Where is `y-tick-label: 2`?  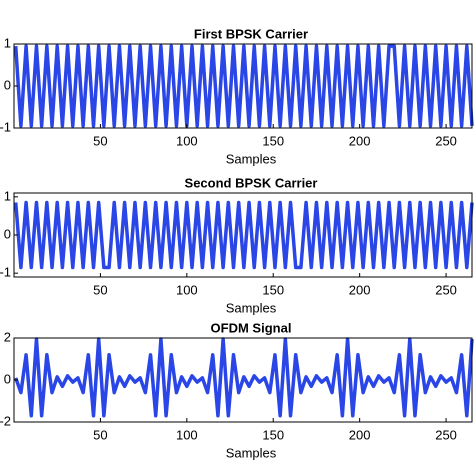
y-tick-label: 2 is located at coordinates (7, 336).